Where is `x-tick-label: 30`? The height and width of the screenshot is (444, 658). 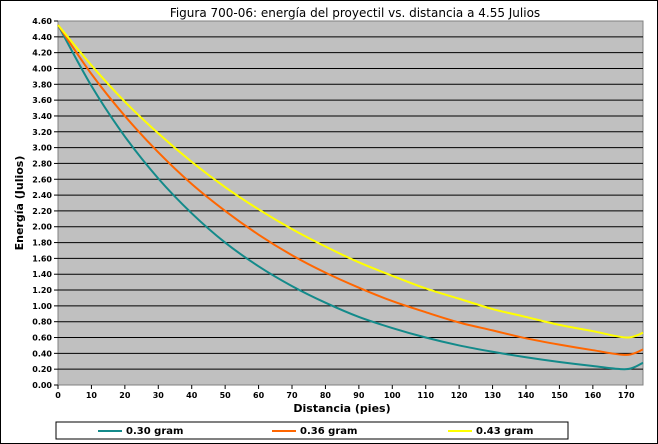
x-tick-label: 30 is located at coordinates (159, 395).